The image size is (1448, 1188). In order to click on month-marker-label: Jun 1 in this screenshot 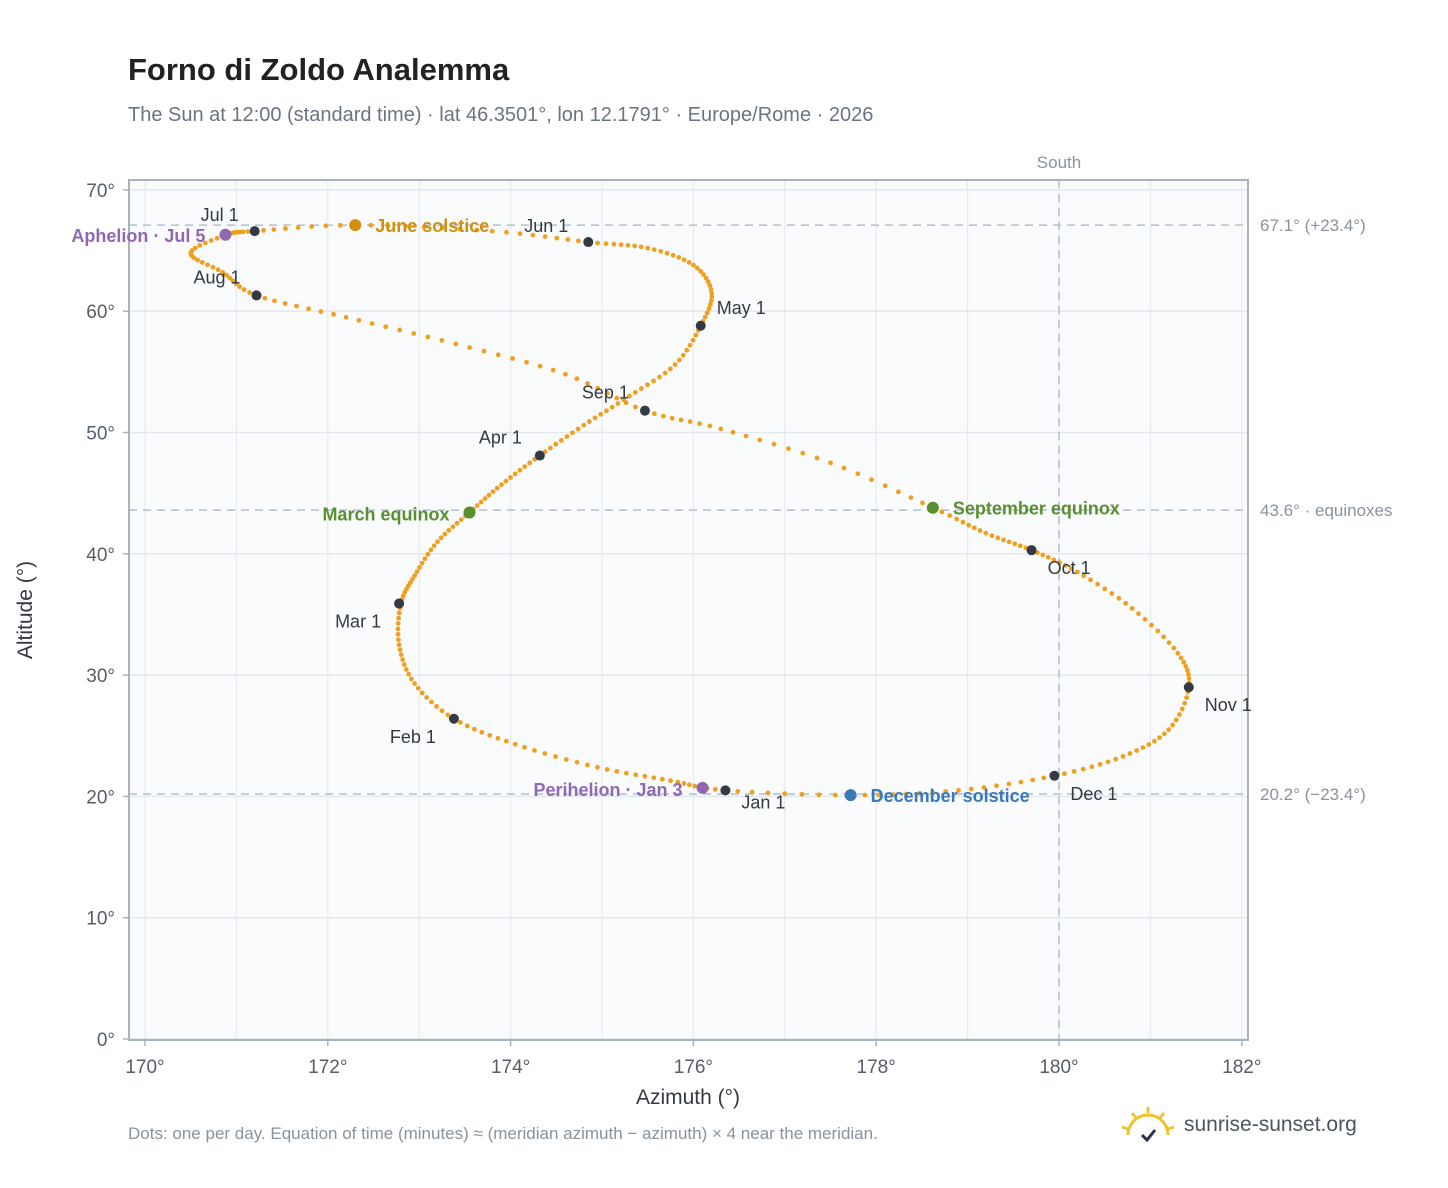, I will do `click(546, 226)`.